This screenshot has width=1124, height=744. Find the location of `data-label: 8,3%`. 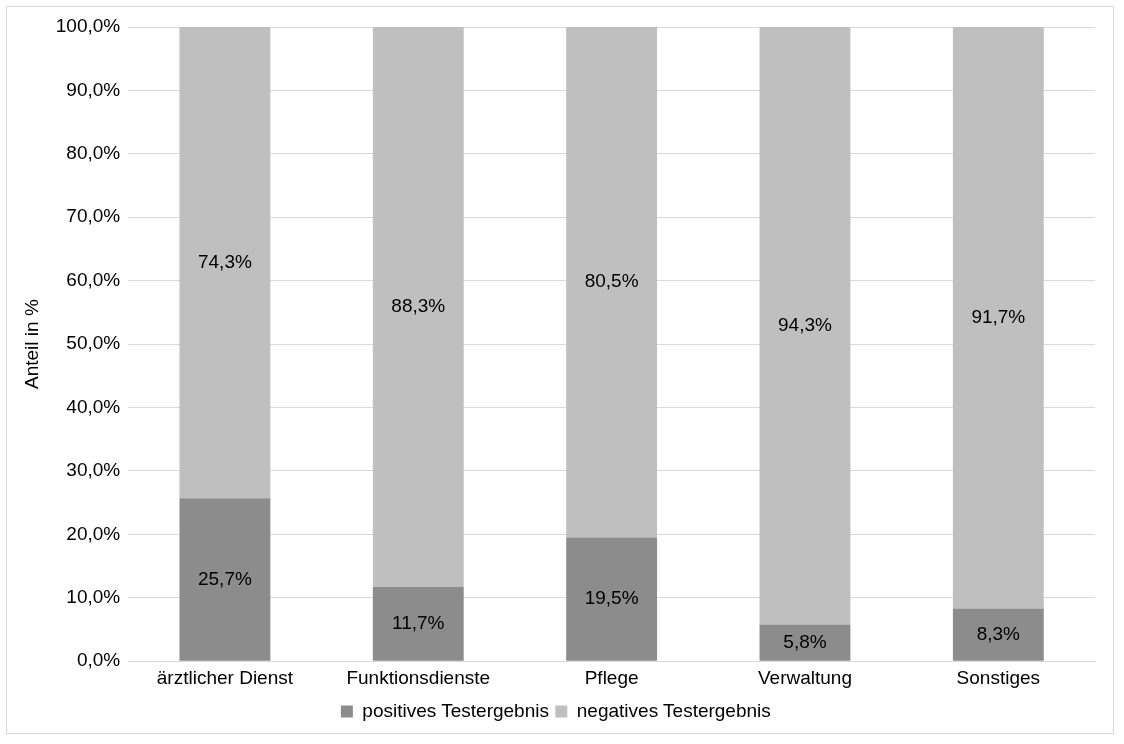

data-label: 8,3% is located at coordinates (998, 633).